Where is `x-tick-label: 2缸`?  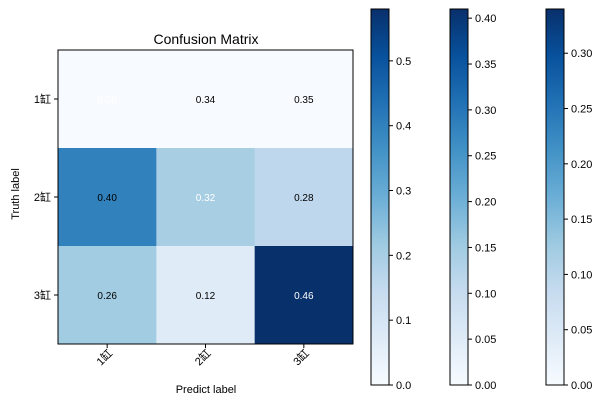 x-tick-label: 2缸 is located at coordinates (203, 357).